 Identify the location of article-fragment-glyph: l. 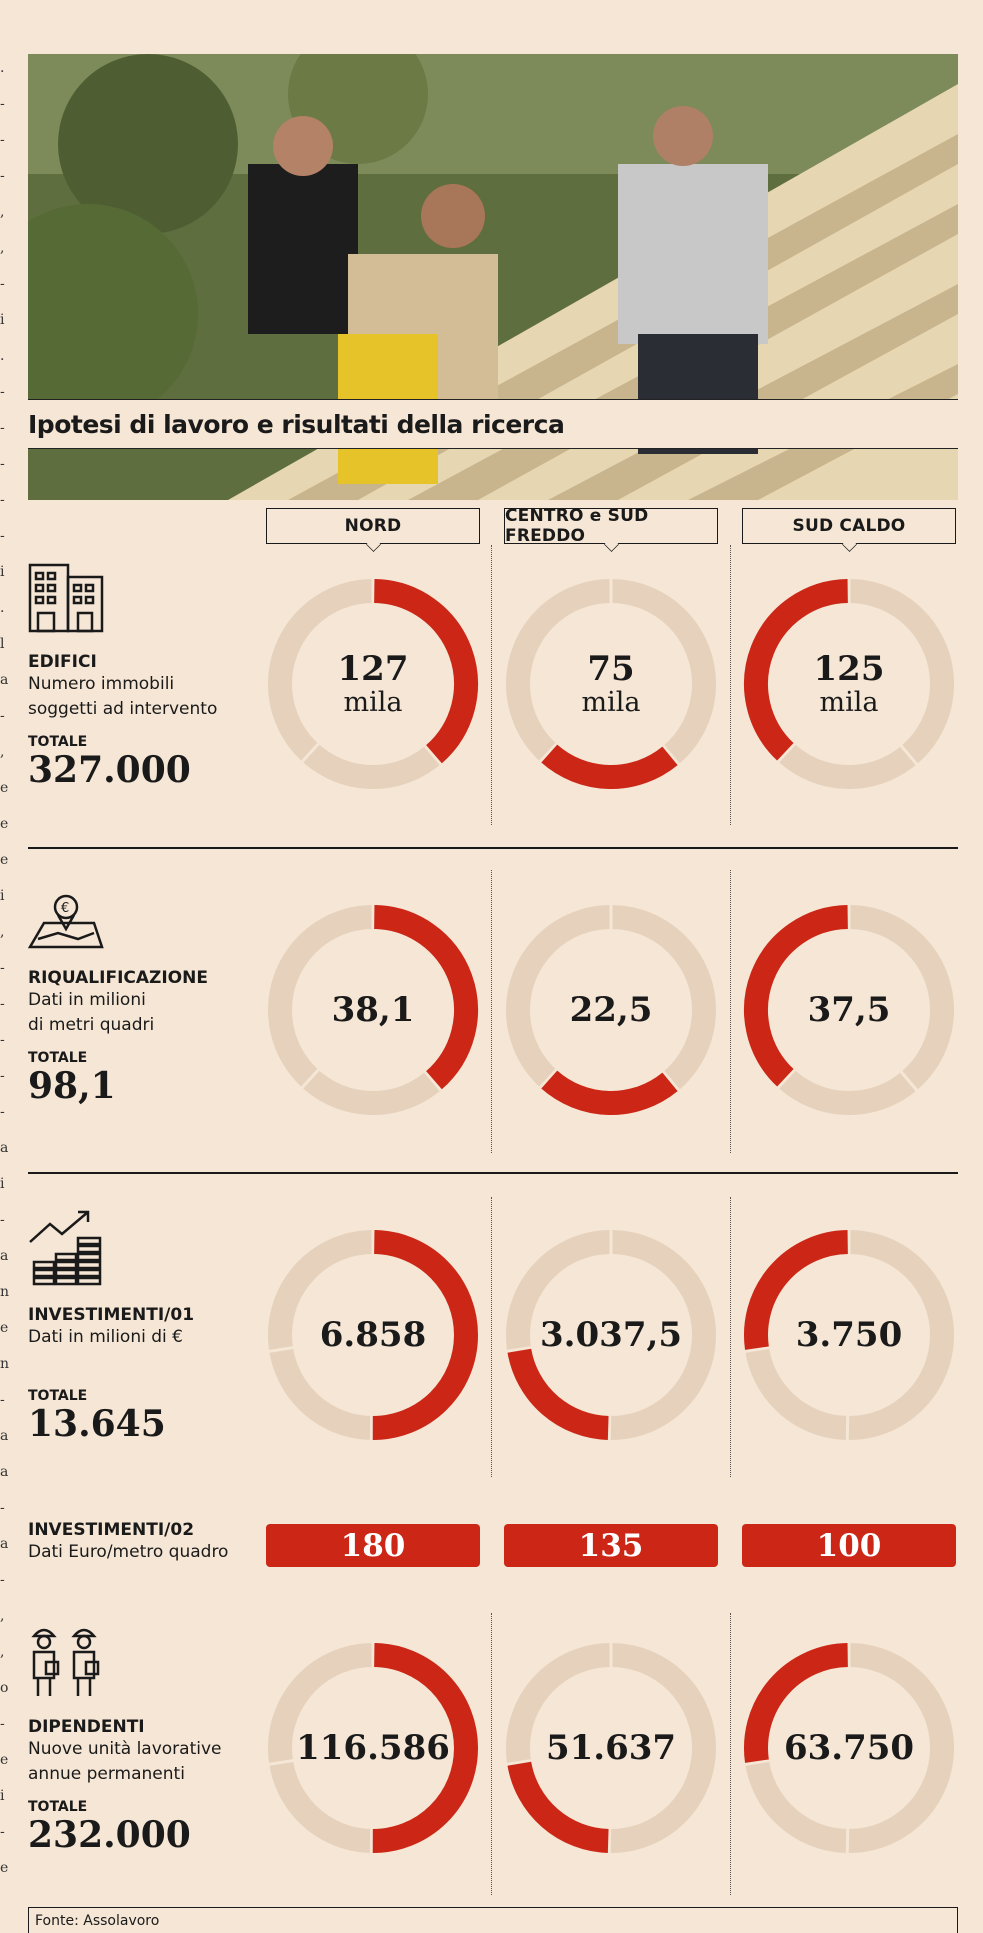
(2, 644).